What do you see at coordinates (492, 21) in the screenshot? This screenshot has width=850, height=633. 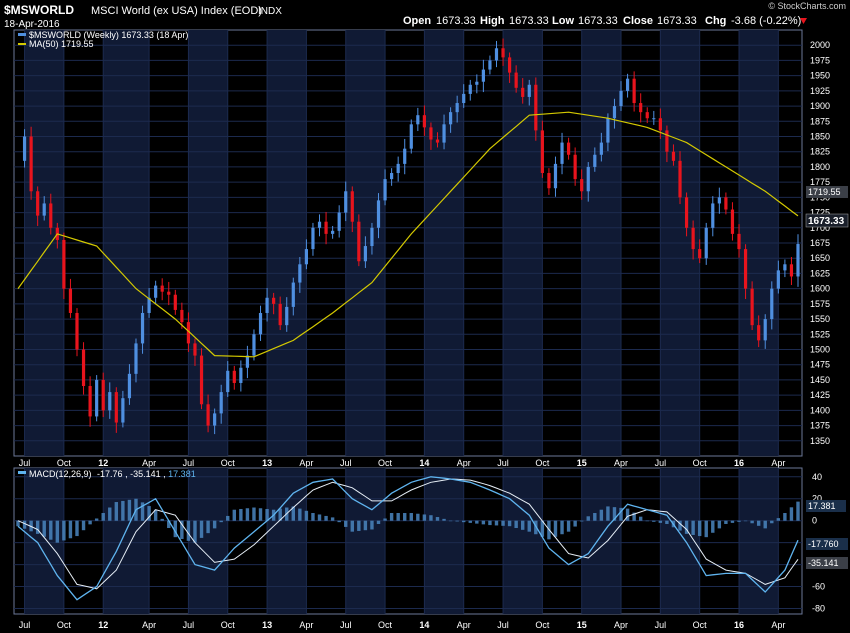 I see `high-label: High` at bounding box center [492, 21].